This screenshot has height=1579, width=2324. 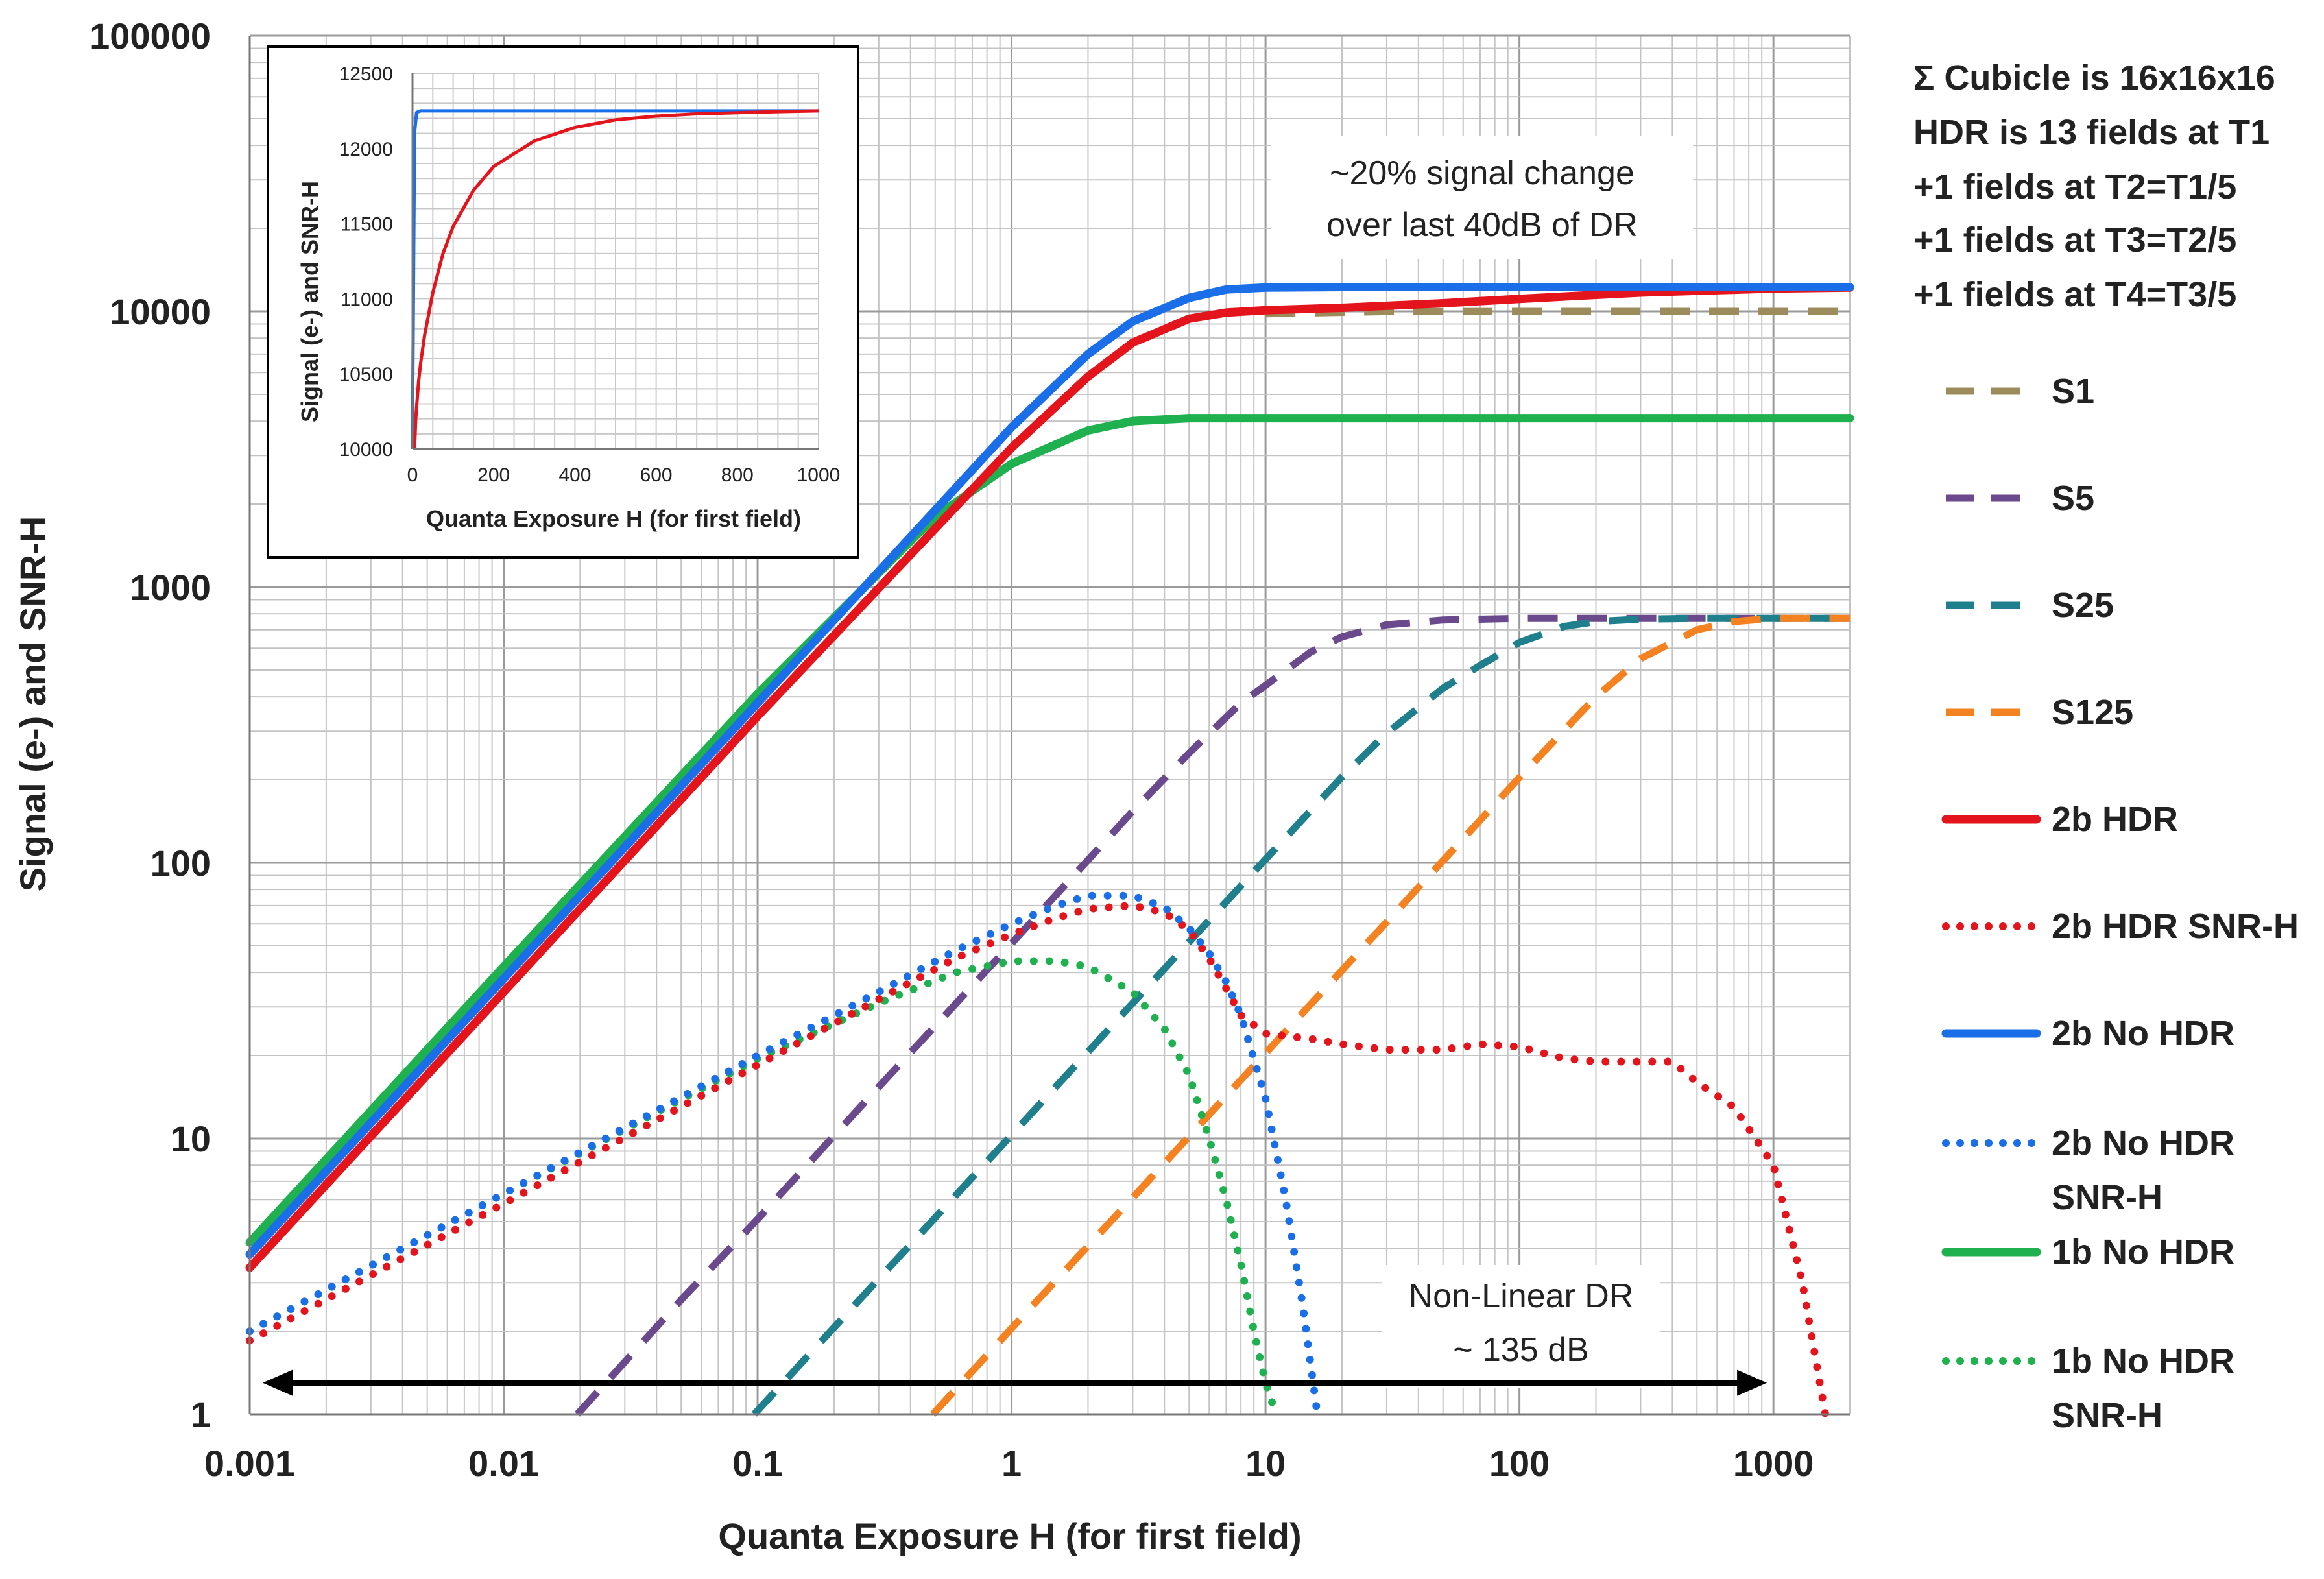 What do you see at coordinates (278, 1382) in the screenshot?
I see `dr-arrow-head-left` at bounding box center [278, 1382].